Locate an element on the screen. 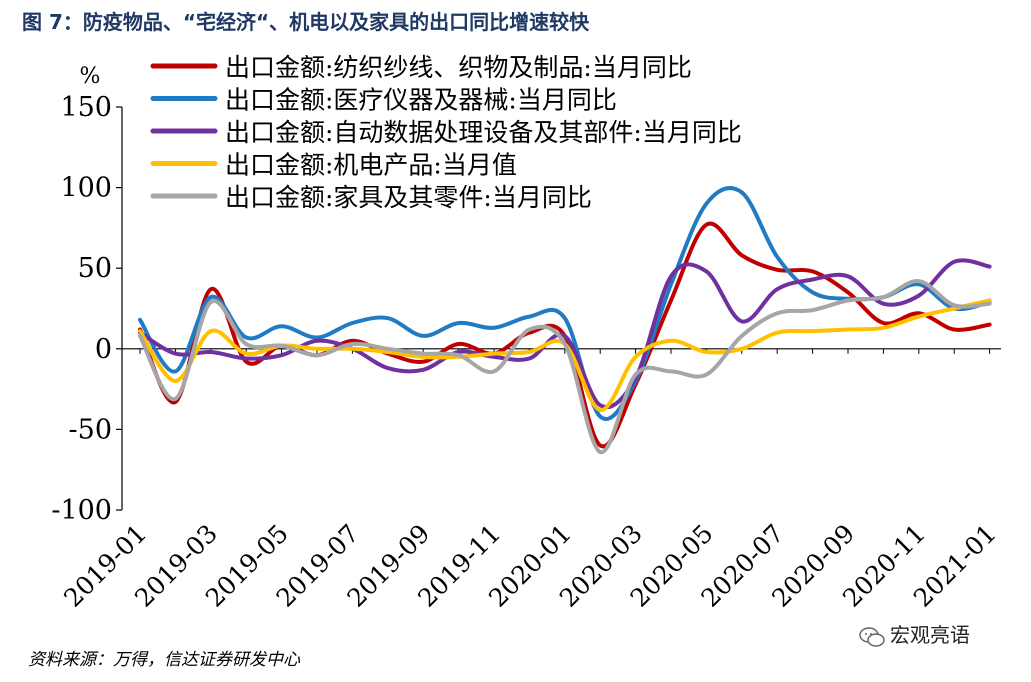 The width and height of the screenshot is (1031, 682). watermark-text: 宏观亮语 is located at coordinates (930, 635).